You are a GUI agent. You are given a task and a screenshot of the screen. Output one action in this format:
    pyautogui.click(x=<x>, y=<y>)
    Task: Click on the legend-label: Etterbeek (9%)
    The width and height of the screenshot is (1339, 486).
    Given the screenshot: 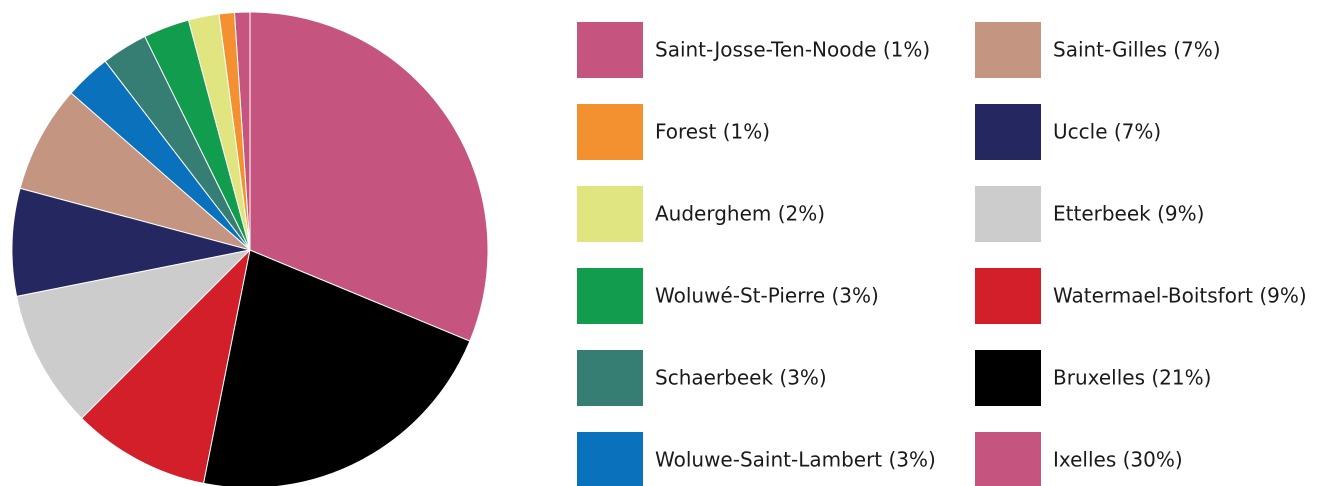 What is the action you would take?
    pyautogui.click(x=1128, y=214)
    